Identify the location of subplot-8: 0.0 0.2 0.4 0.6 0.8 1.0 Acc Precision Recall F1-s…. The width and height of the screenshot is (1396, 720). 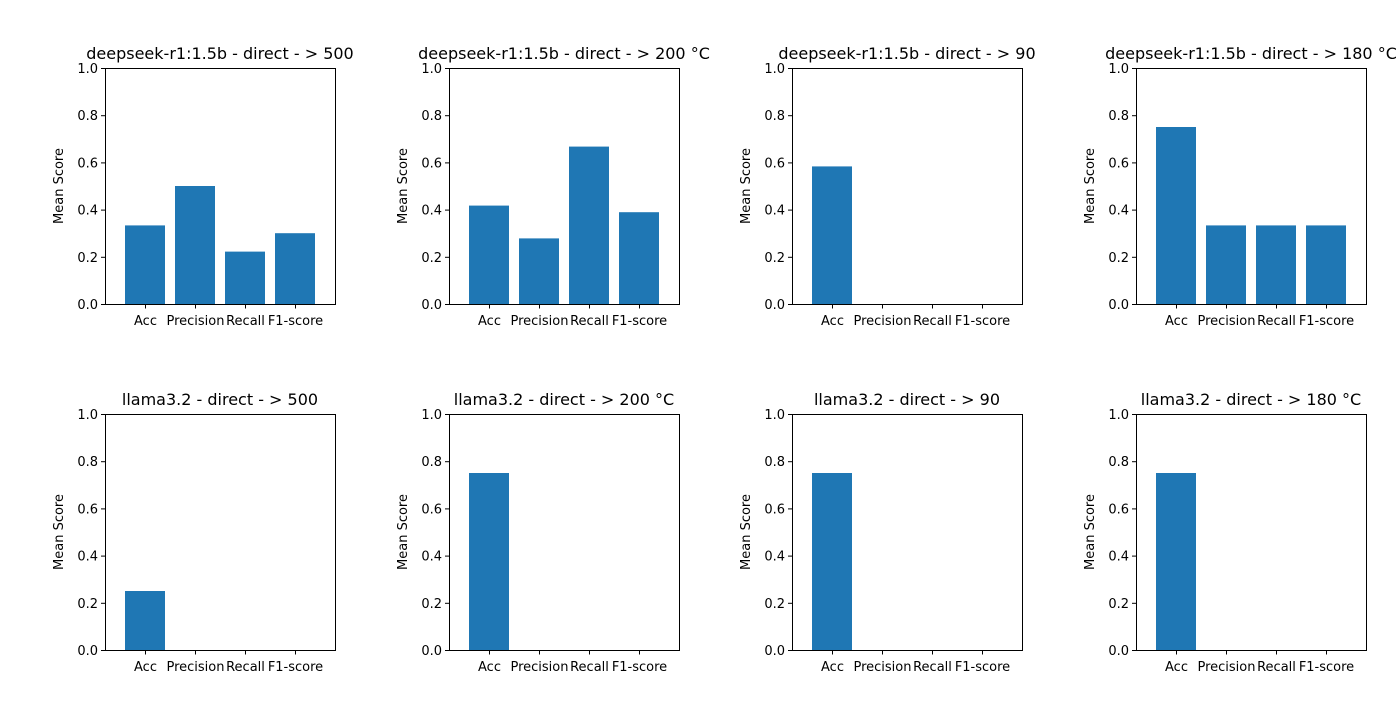
(1225, 532).